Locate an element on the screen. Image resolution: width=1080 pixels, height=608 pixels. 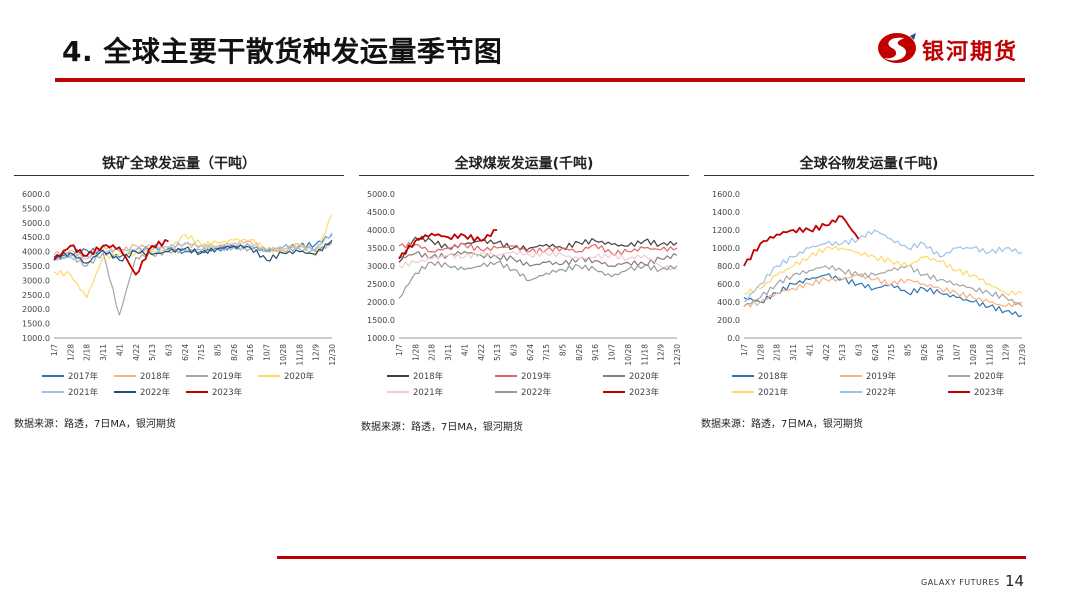
chart-title-iron: 铁矿全球发运量（干吨） is located at coordinates (179, 164).